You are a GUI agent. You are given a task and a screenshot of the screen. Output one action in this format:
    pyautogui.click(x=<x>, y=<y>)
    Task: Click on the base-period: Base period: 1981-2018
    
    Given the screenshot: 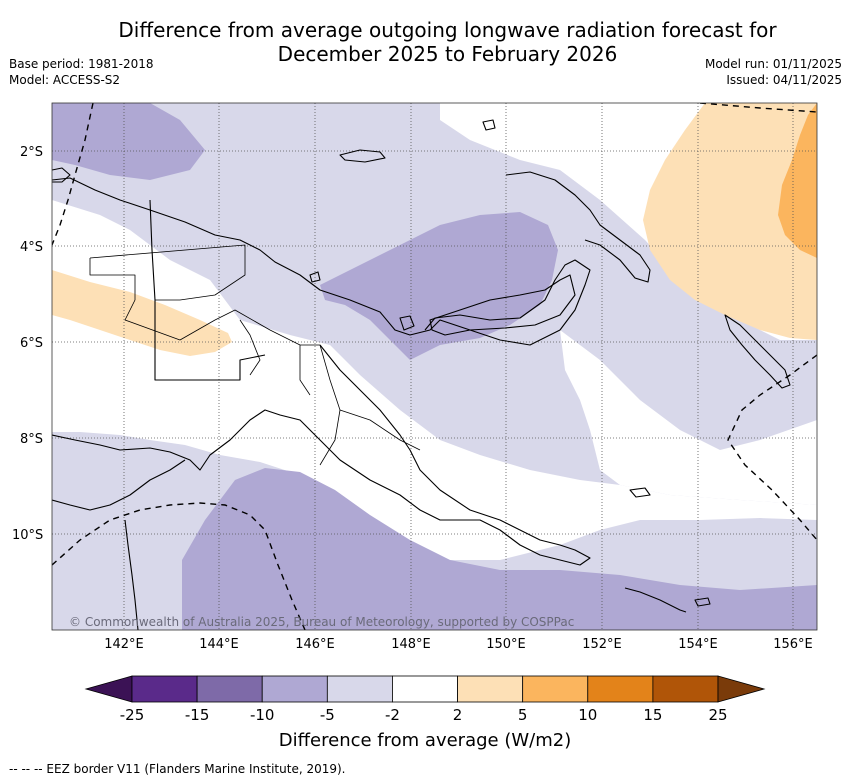 What is the action you would take?
    pyautogui.click(x=81, y=64)
    